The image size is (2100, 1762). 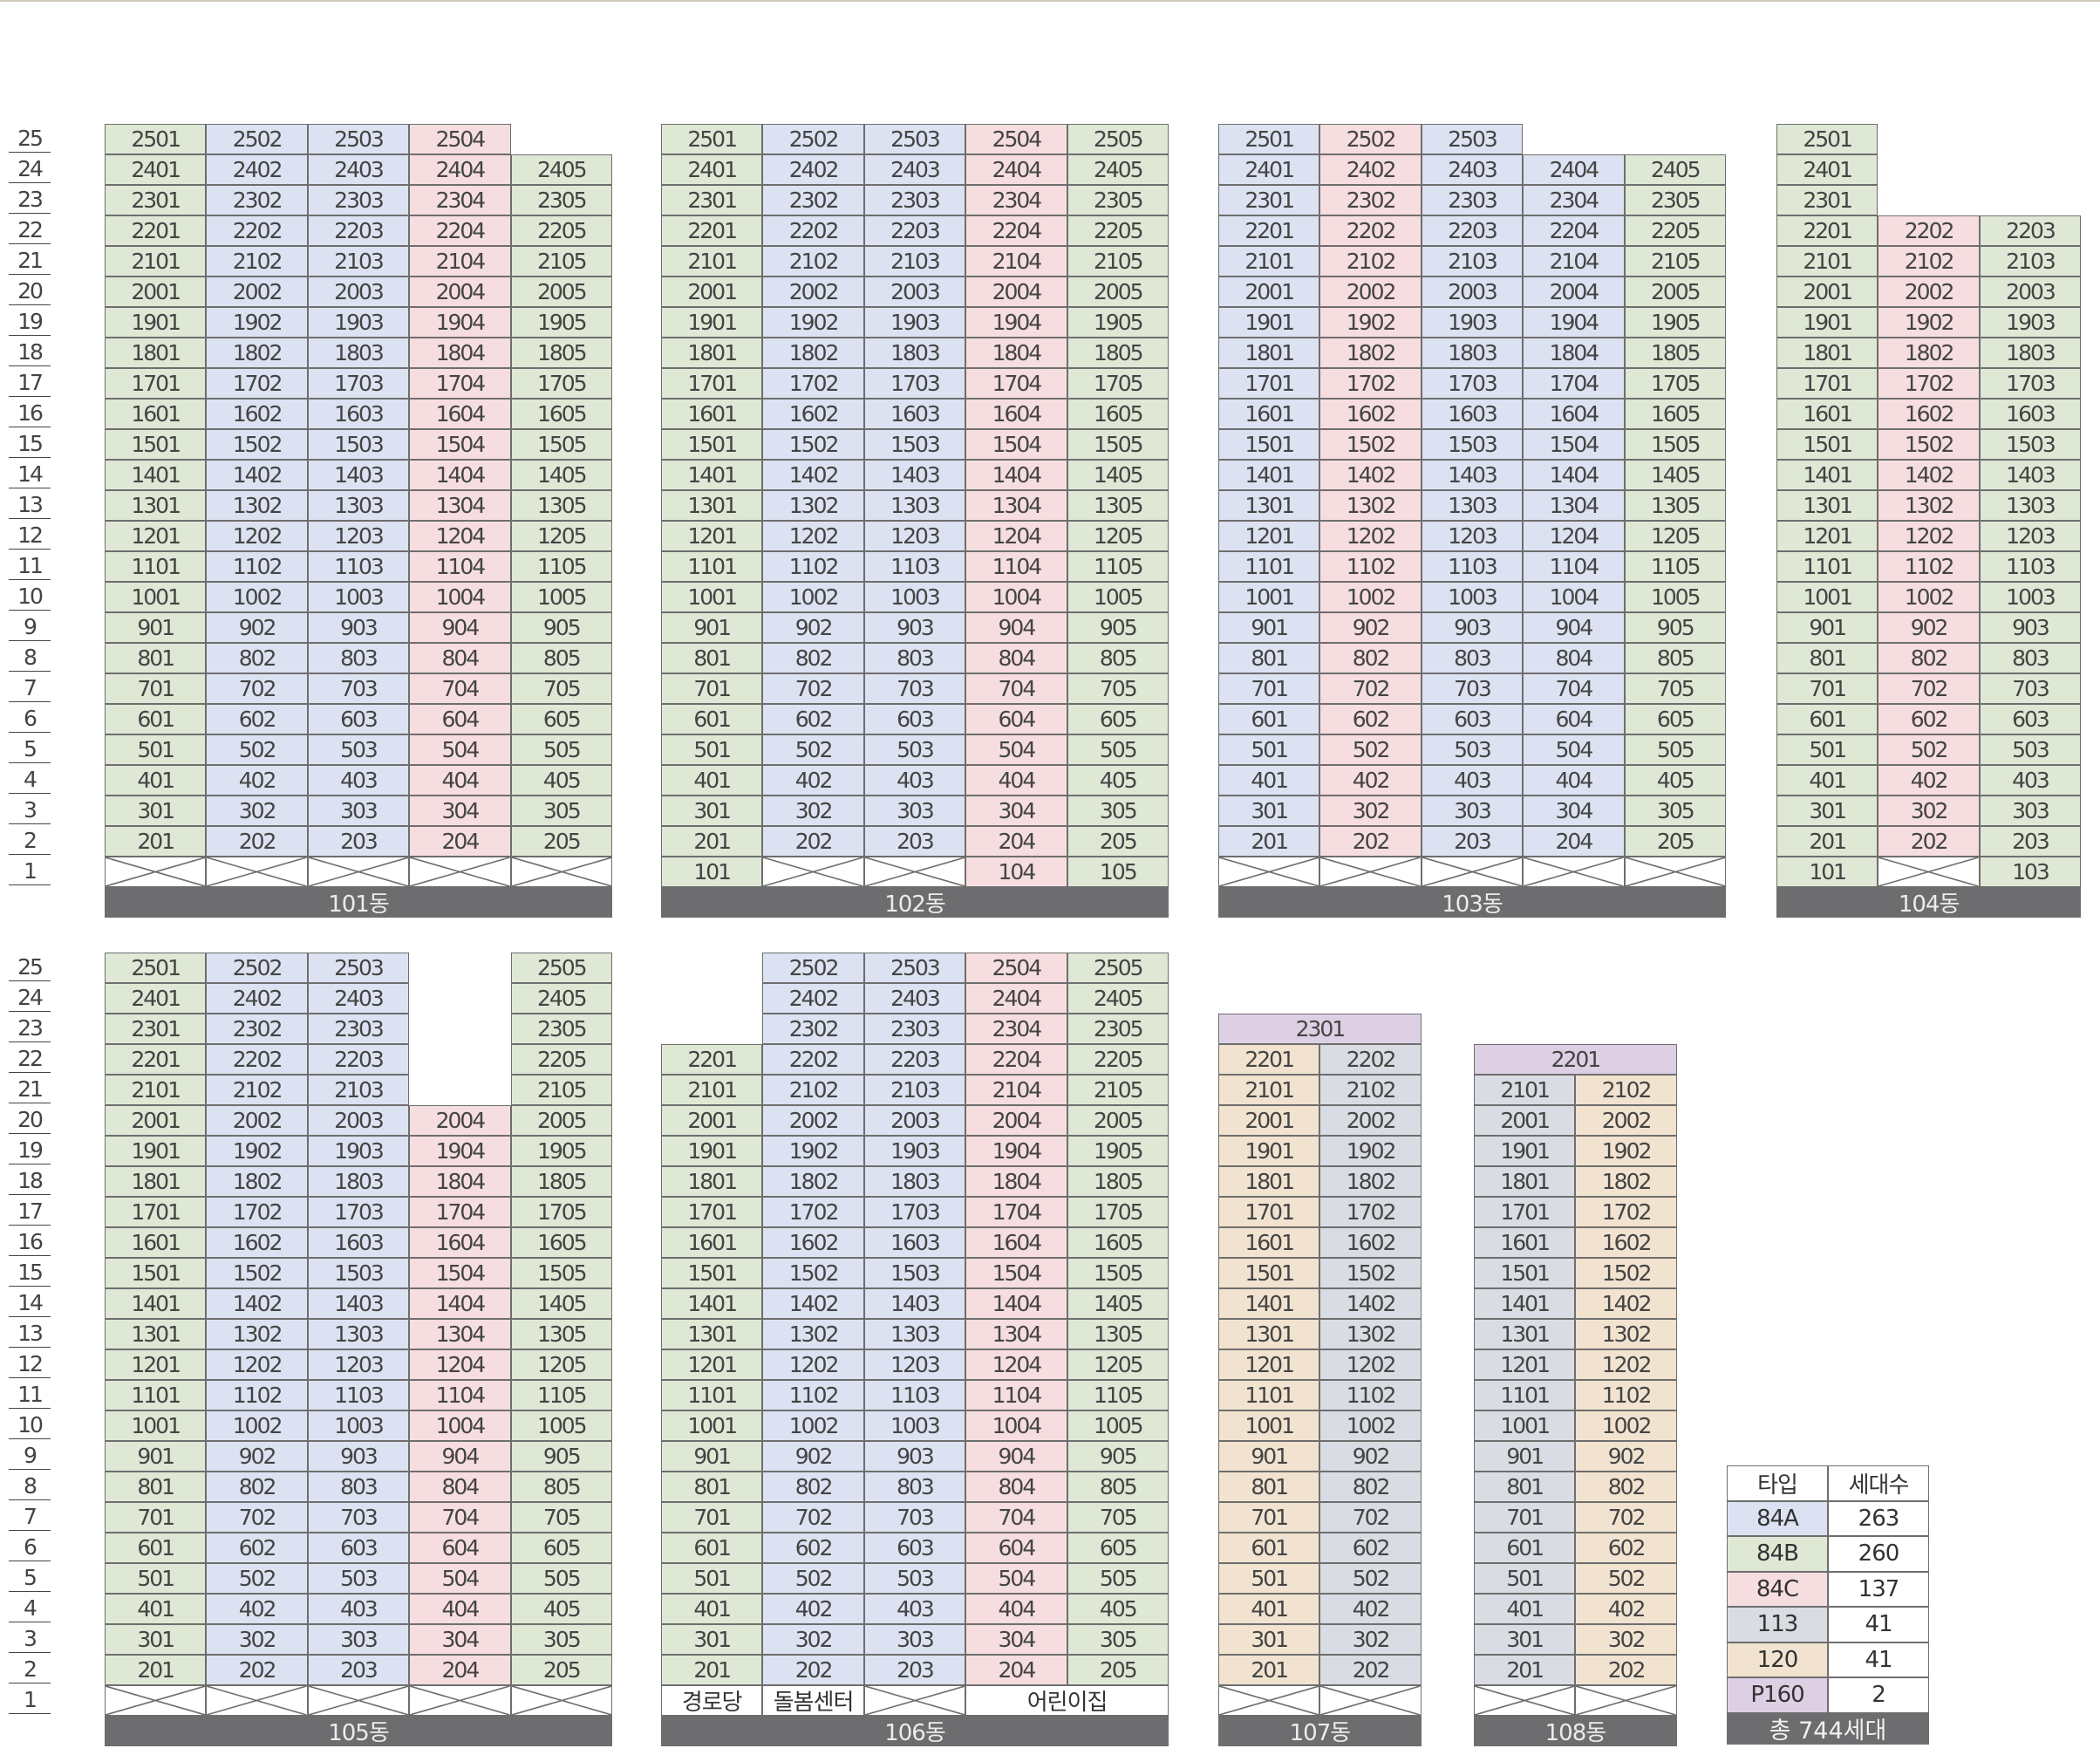 What do you see at coordinates (30, 505) in the screenshot?
I see `floor-number: 13` at bounding box center [30, 505].